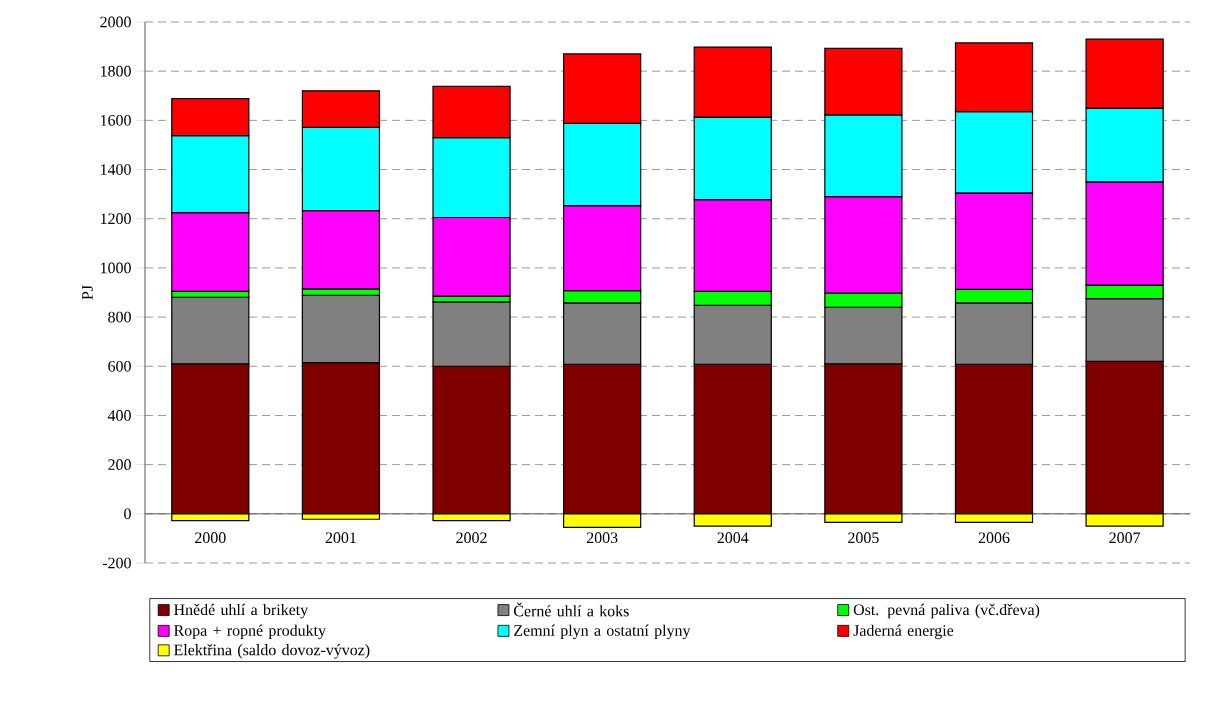 This screenshot has width=1206, height=705. What do you see at coordinates (241, 611) in the screenshot?
I see `legend-label: Hnědé uhlí a brikety` at bounding box center [241, 611].